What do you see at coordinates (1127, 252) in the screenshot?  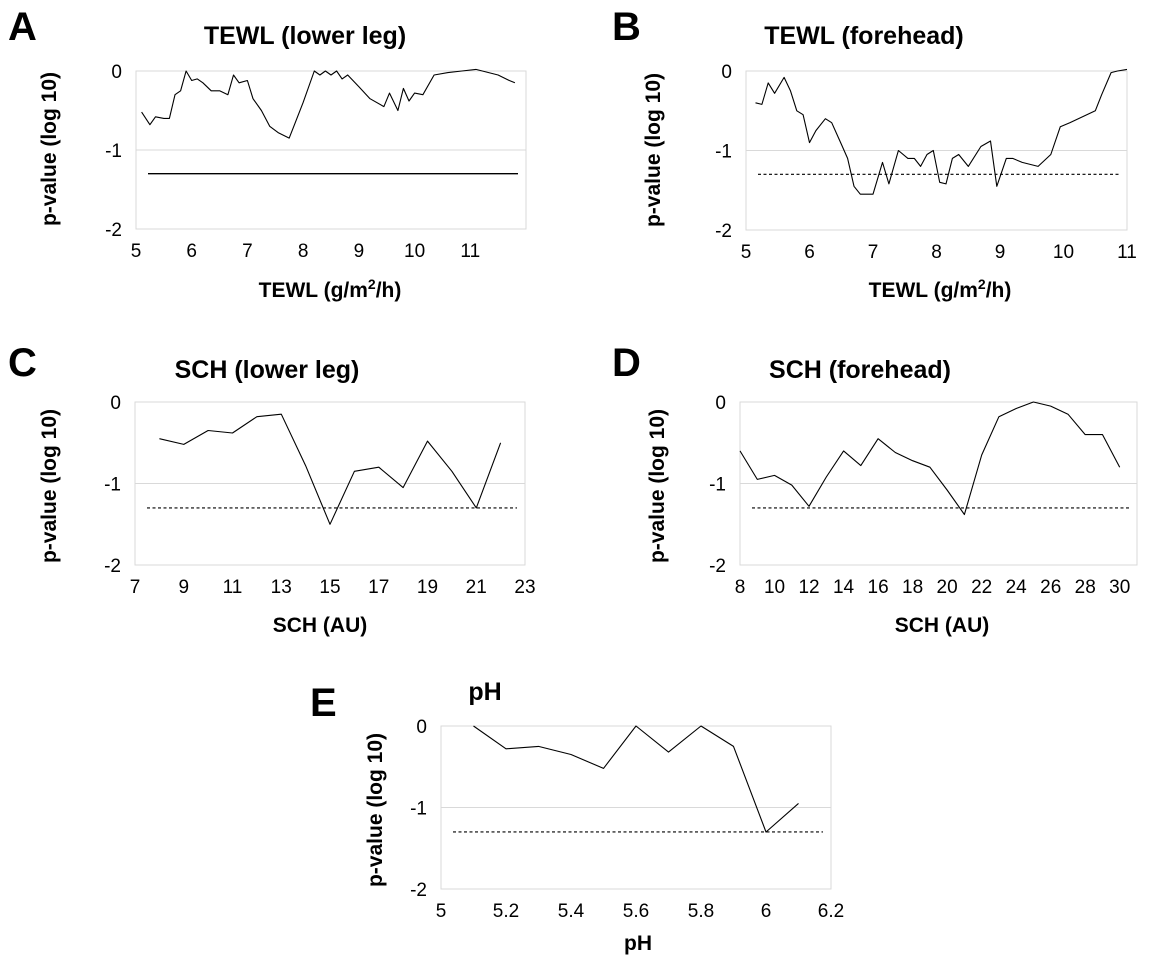 I see `x-tick-label-b: 11` at bounding box center [1127, 252].